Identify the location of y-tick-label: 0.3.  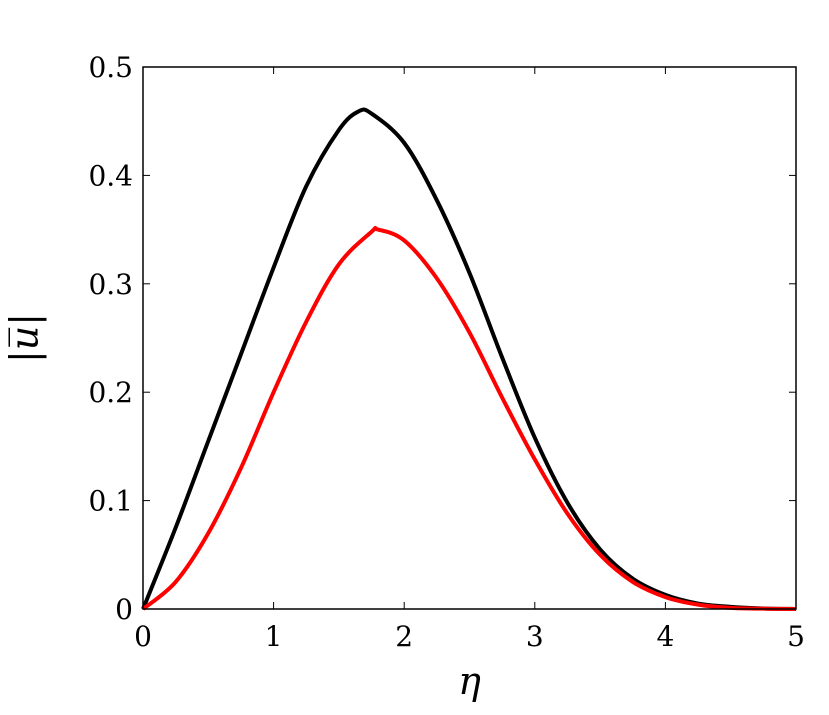
(110, 284).